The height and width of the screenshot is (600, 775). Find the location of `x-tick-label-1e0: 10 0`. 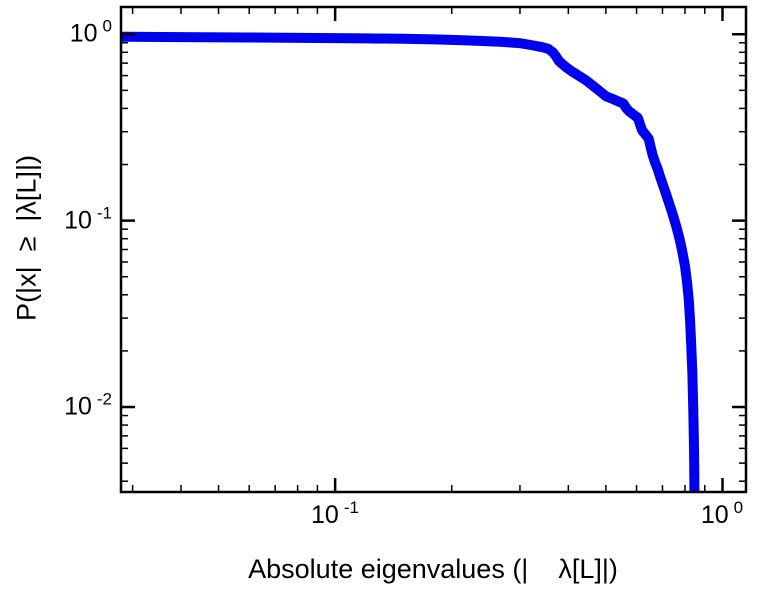

x-tick-label-1e0: 10 0 is located at coordinates (721, 514).